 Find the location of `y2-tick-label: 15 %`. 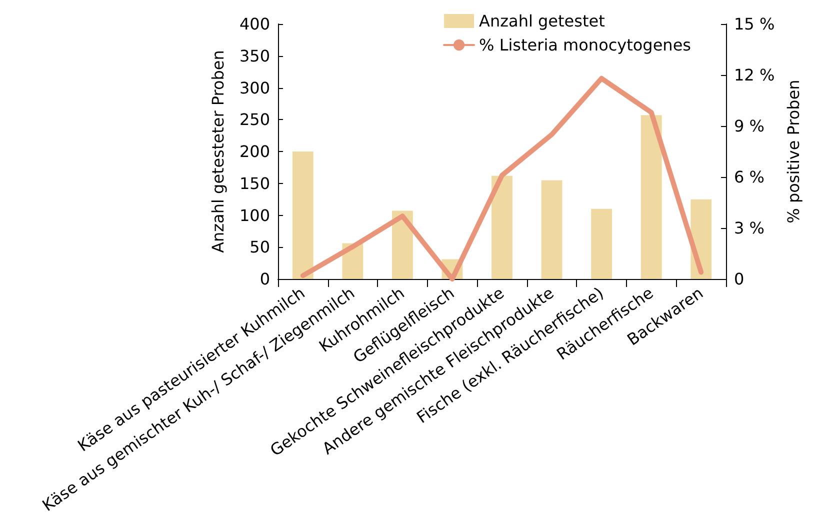

y2-tick-label: 15 % is located at coordinates (754, 24).